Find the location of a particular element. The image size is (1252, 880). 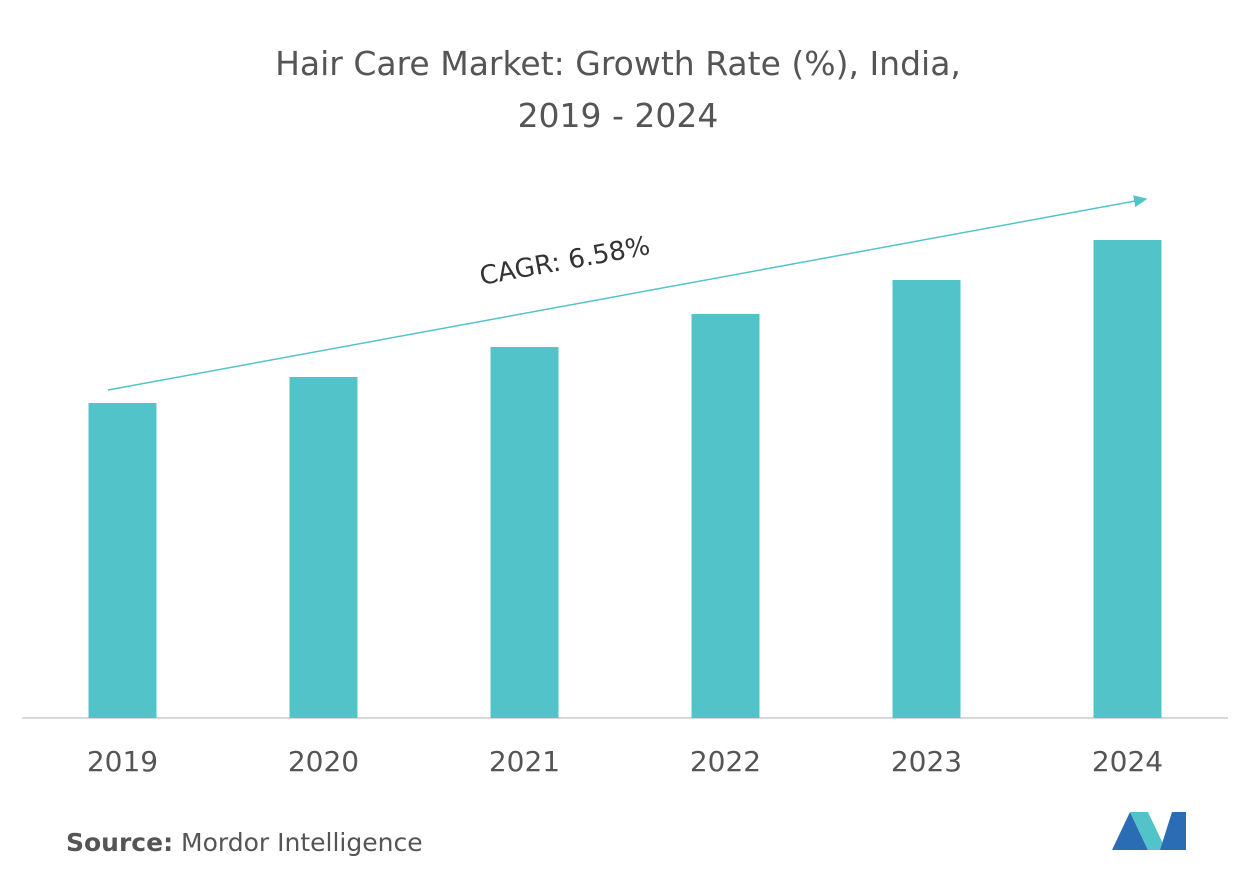

x-tick-label: 2022 is located at coordinates (725, 761).